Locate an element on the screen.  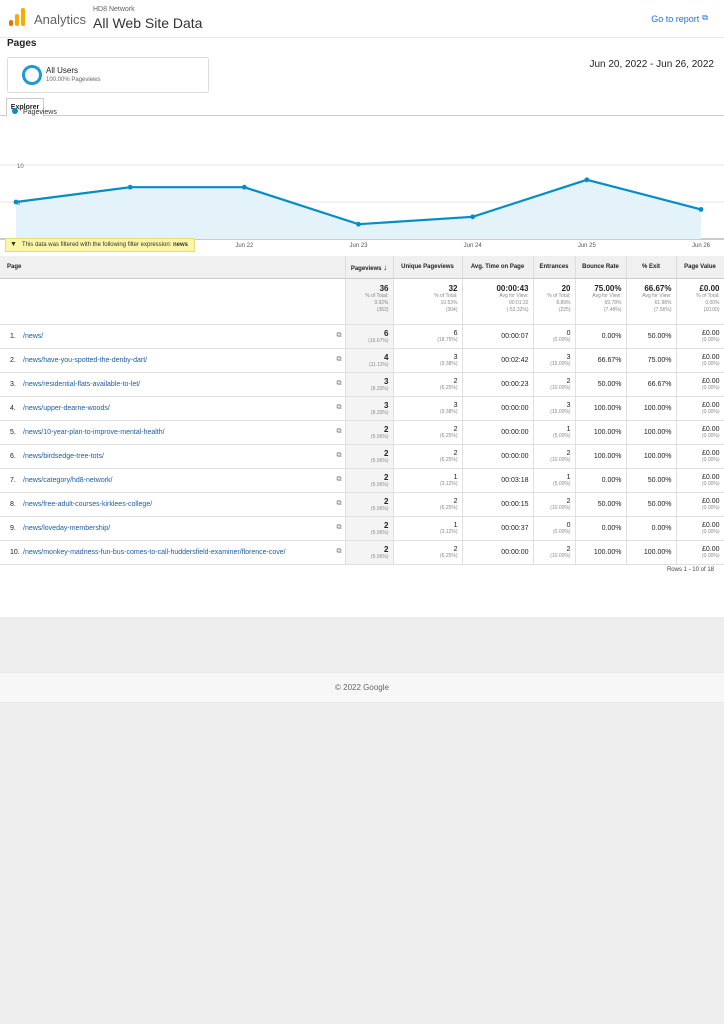
view-selector: All Web Site Data is located at coordinates (148, 23).